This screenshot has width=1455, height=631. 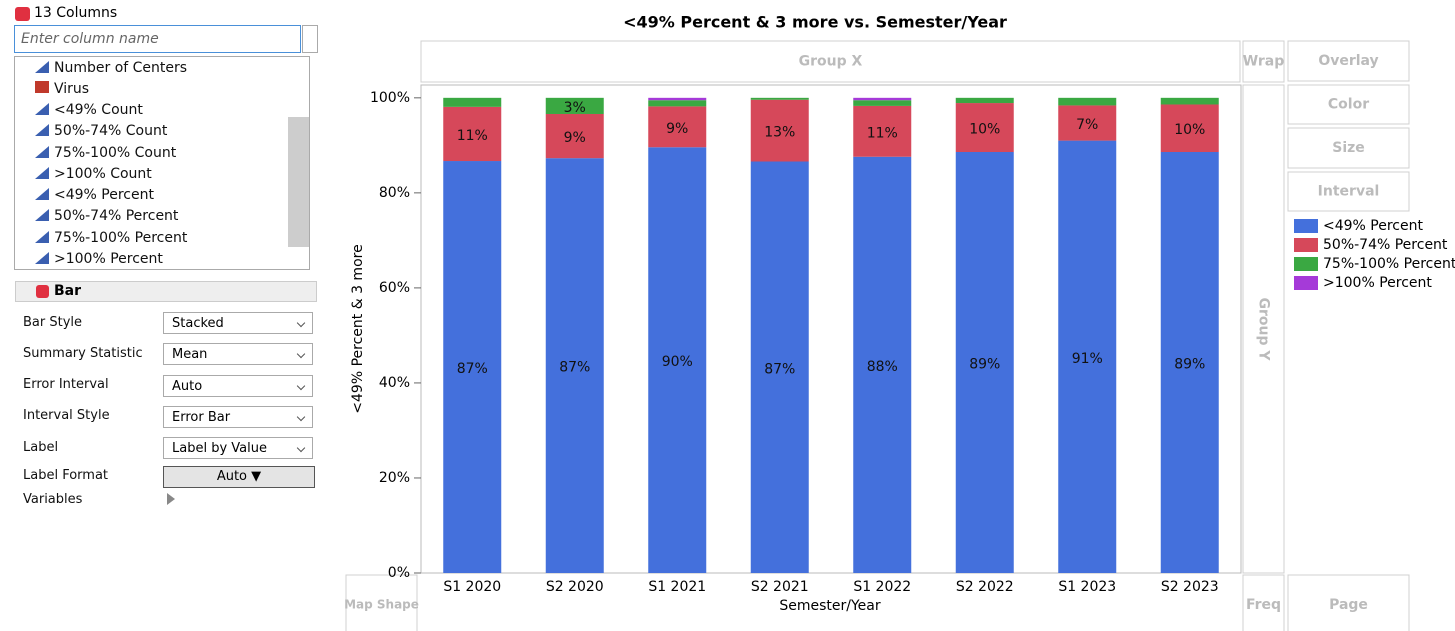 What do you see at coordinates (238, 323) in the screenshot?
I see `setting-select: Stacked` at bounding box center [238, 323].